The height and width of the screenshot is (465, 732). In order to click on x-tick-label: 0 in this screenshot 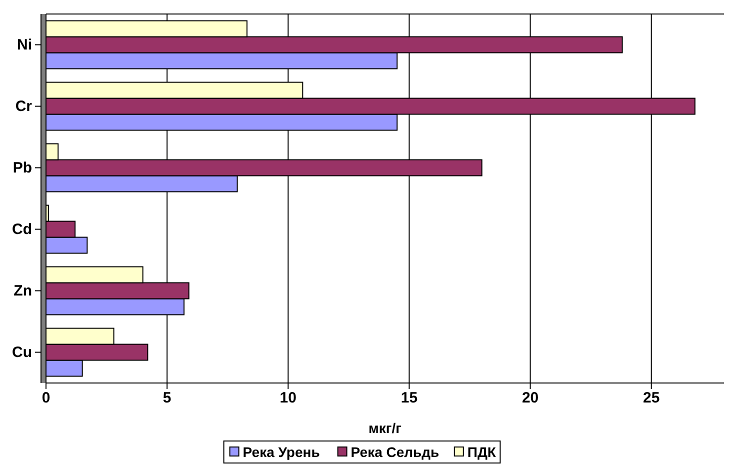, I will do `click(46, 398)`.